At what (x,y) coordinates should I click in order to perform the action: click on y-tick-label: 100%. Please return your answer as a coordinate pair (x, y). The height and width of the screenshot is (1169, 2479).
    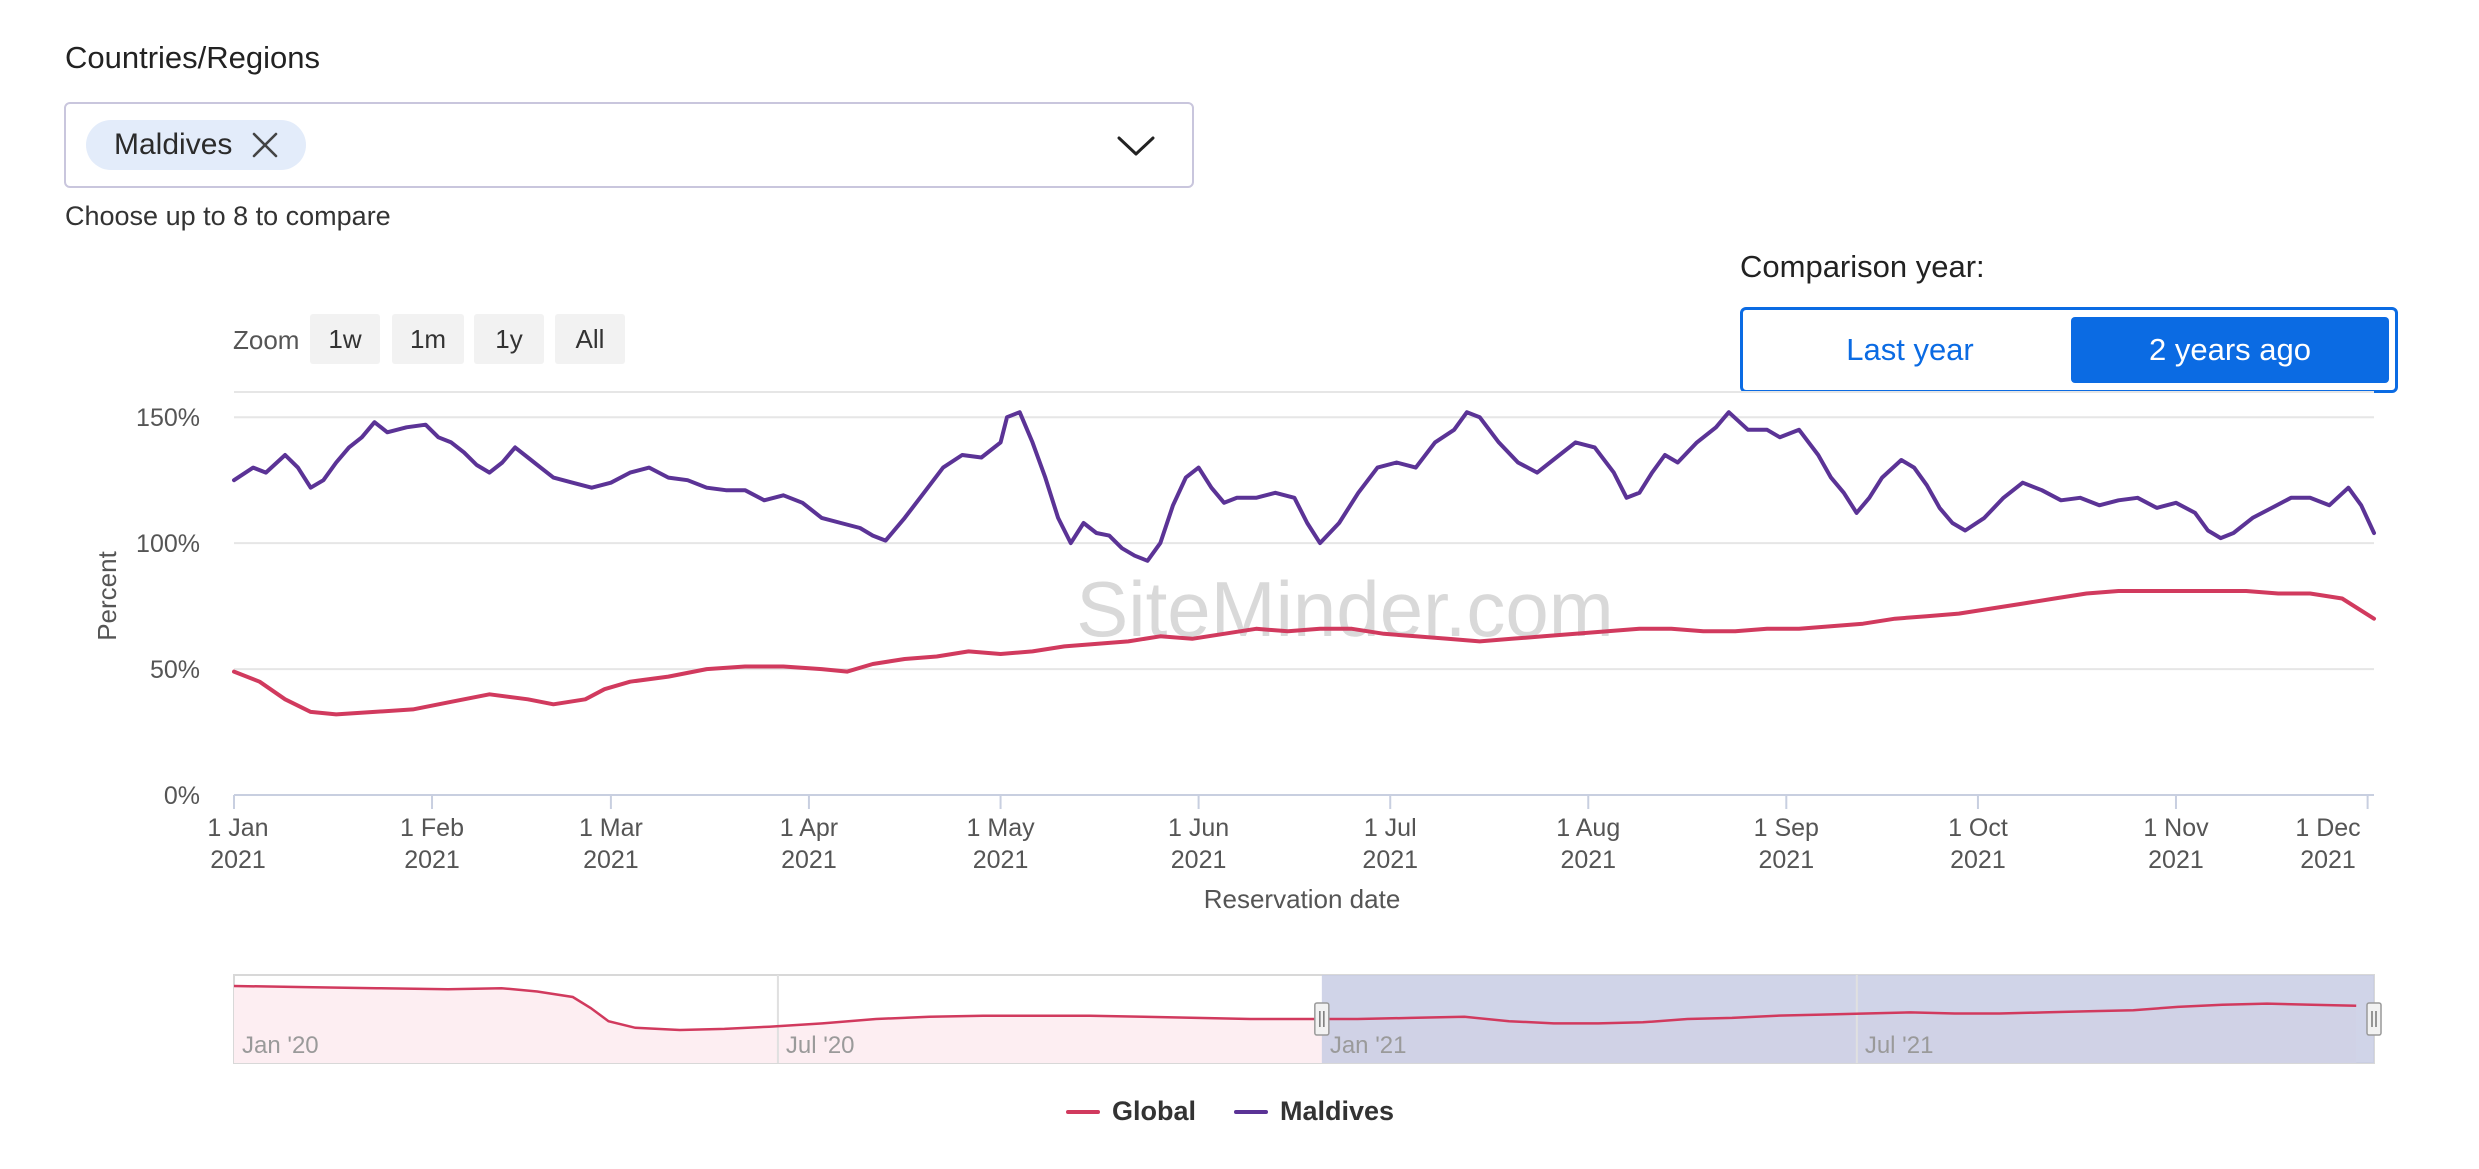
    Looking at the image, I should click on (168, 544).